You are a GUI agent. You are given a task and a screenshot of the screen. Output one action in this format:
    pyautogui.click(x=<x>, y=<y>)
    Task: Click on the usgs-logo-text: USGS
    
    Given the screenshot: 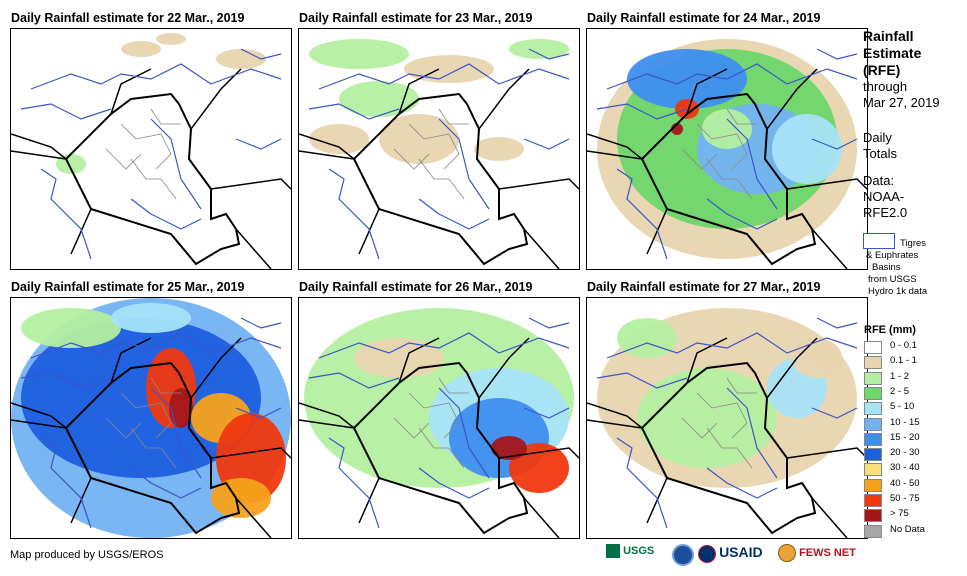 What is the action you would take?
    pyautogui.click(x=639, y=550)
    